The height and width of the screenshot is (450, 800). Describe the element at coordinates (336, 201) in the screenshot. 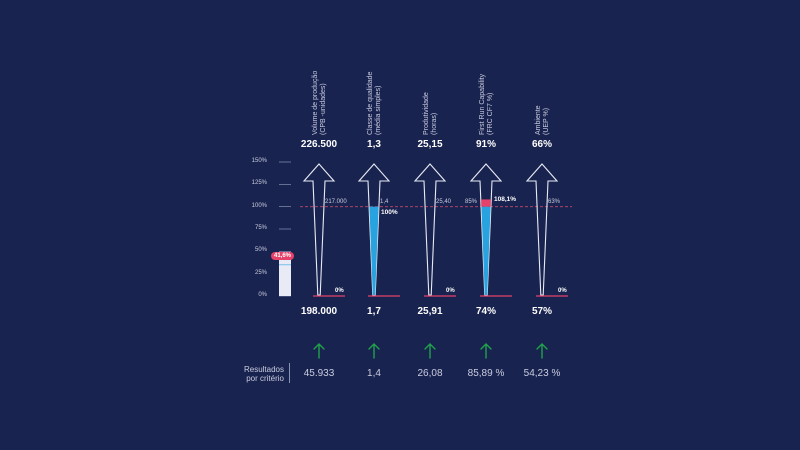

I see `criterion-reference-value: 217.000` at that location.